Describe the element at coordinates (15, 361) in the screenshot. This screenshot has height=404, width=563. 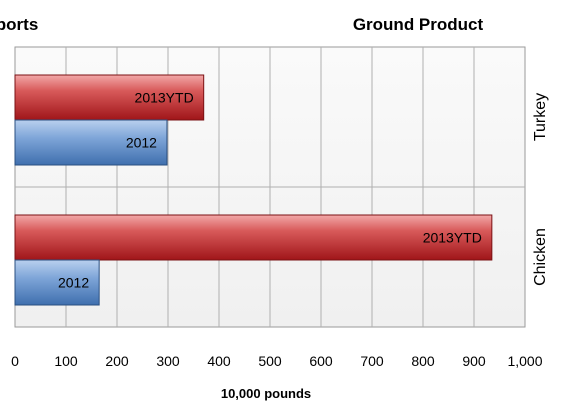
I see `x-tick-label: 0` at that location.